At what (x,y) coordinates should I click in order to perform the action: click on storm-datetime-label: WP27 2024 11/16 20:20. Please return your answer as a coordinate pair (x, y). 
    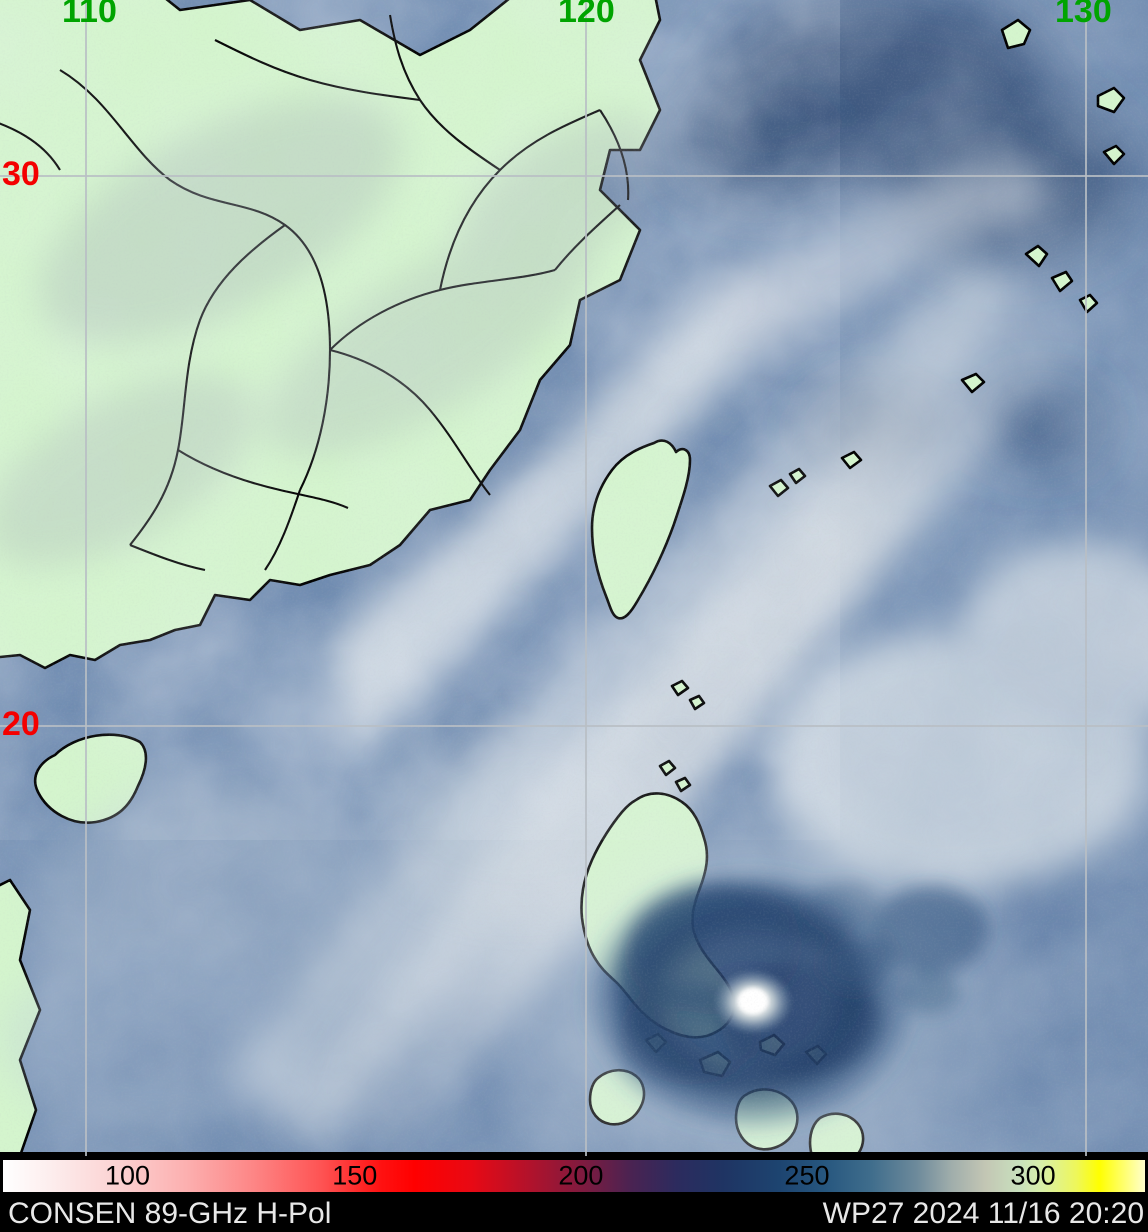
    Looking at the image, I should click on (983, 1213).